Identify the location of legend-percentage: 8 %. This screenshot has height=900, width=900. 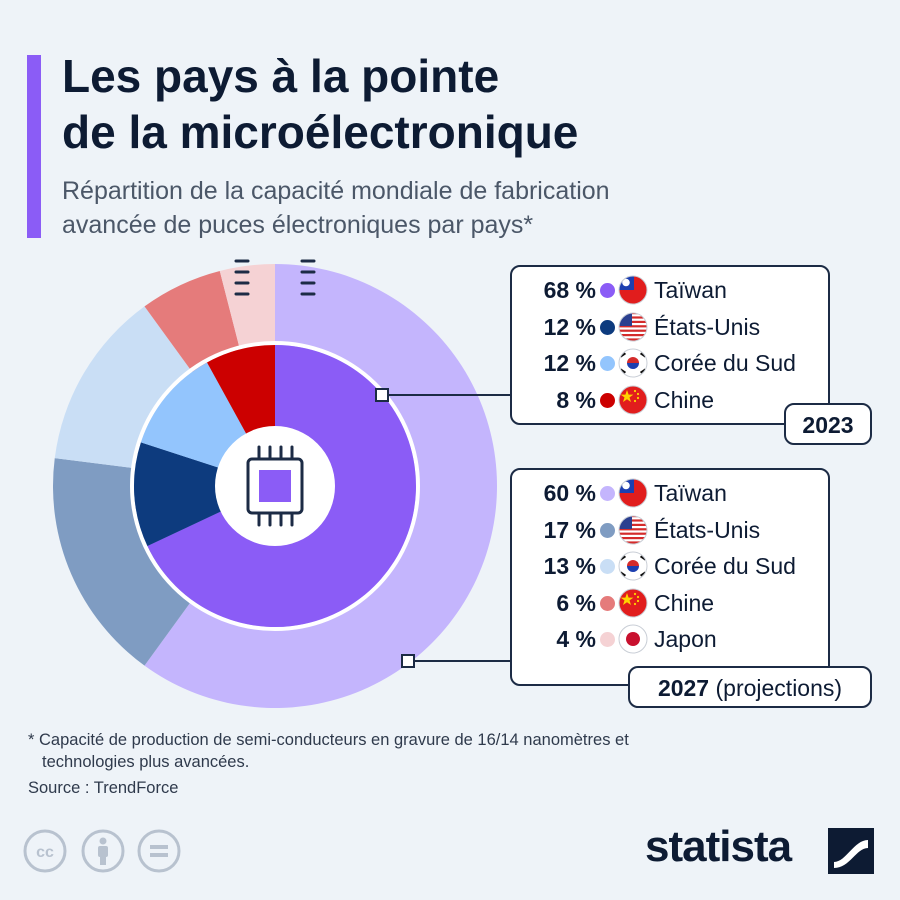
(576, 399).